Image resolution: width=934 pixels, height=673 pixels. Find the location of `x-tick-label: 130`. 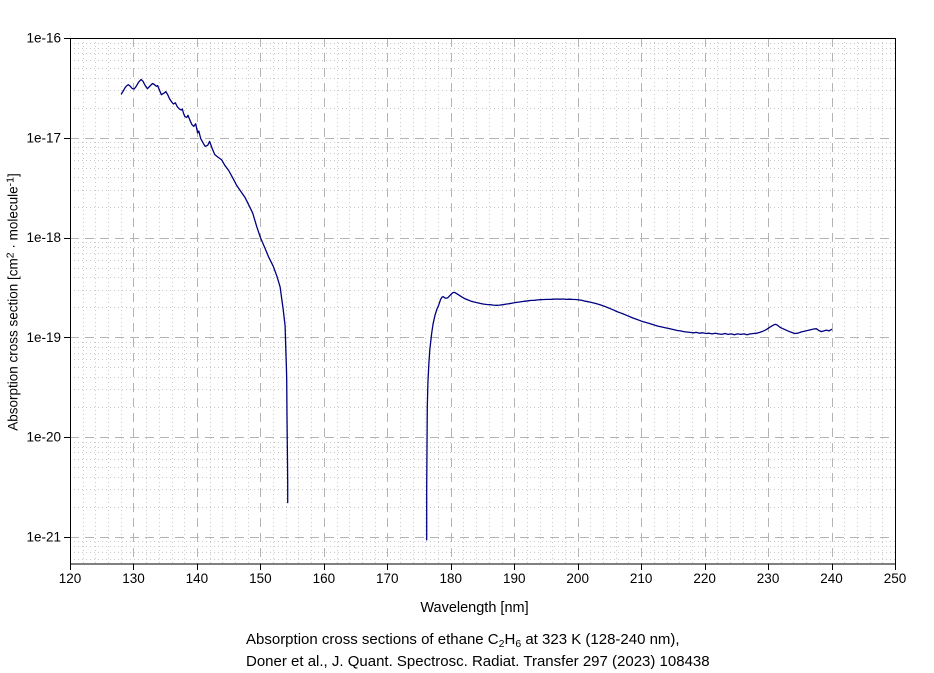

x-tick-label: 130 is located at coordinates (133, 578).